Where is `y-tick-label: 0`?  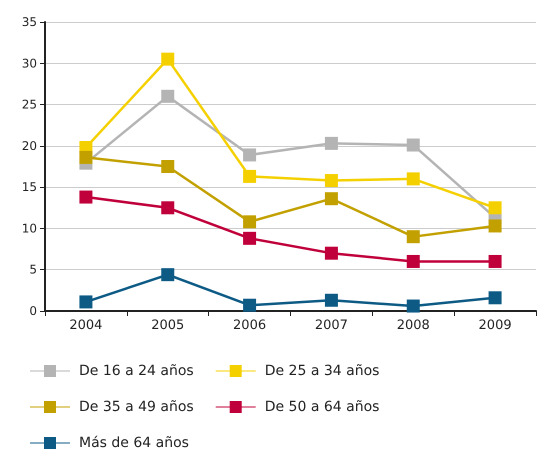 y-tick-label: 0 is located at coordinates (33, 311).